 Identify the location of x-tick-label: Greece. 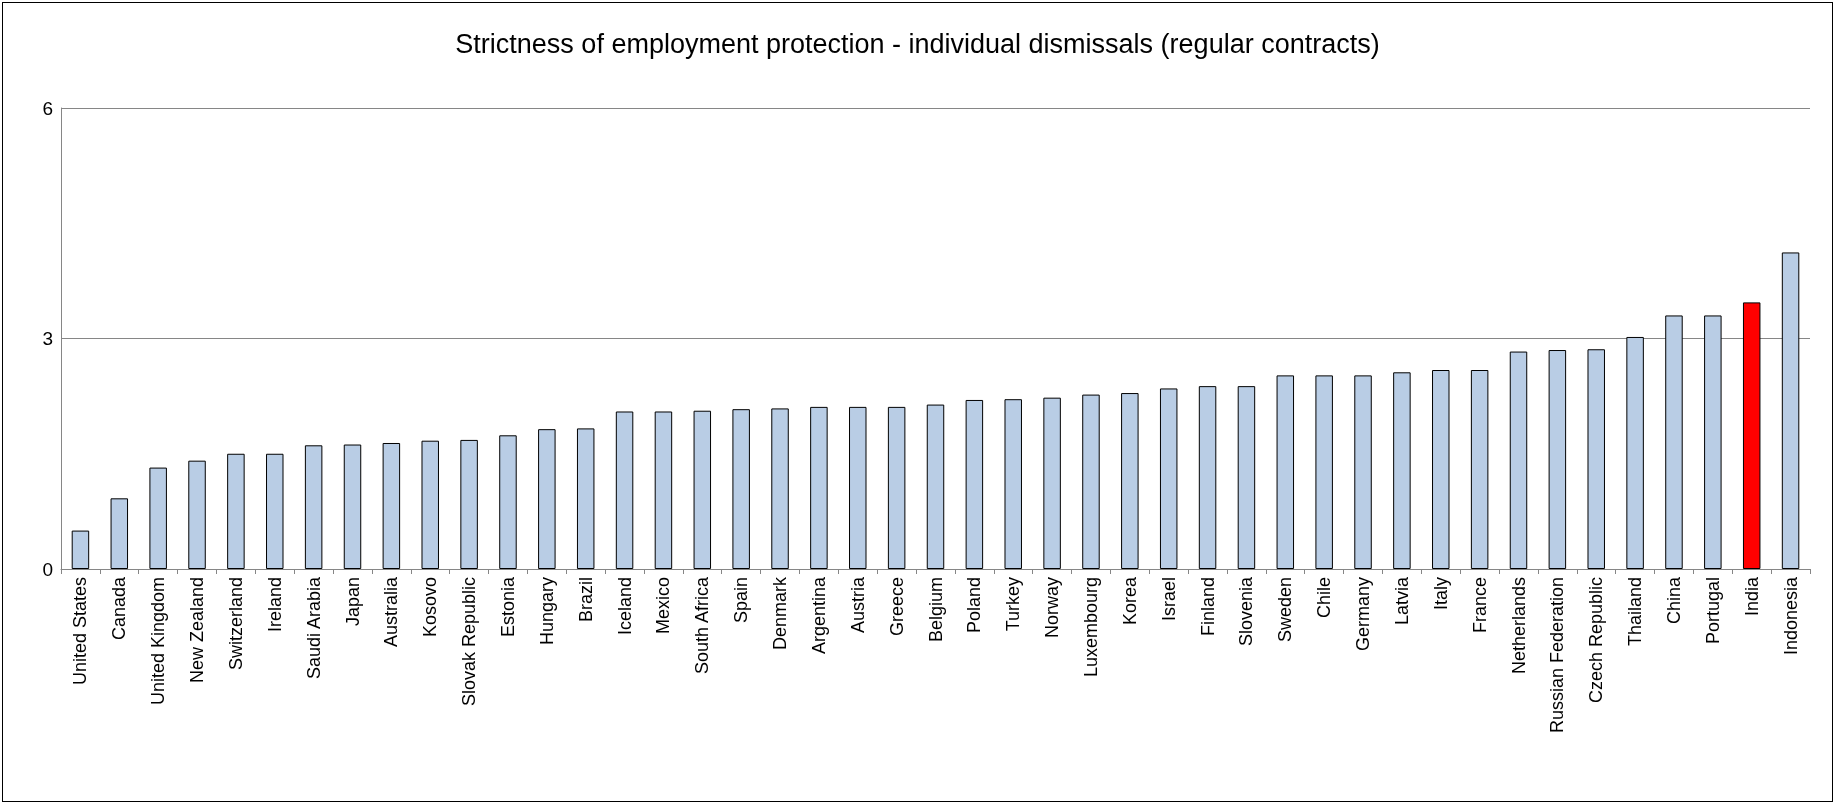
(896, 607).